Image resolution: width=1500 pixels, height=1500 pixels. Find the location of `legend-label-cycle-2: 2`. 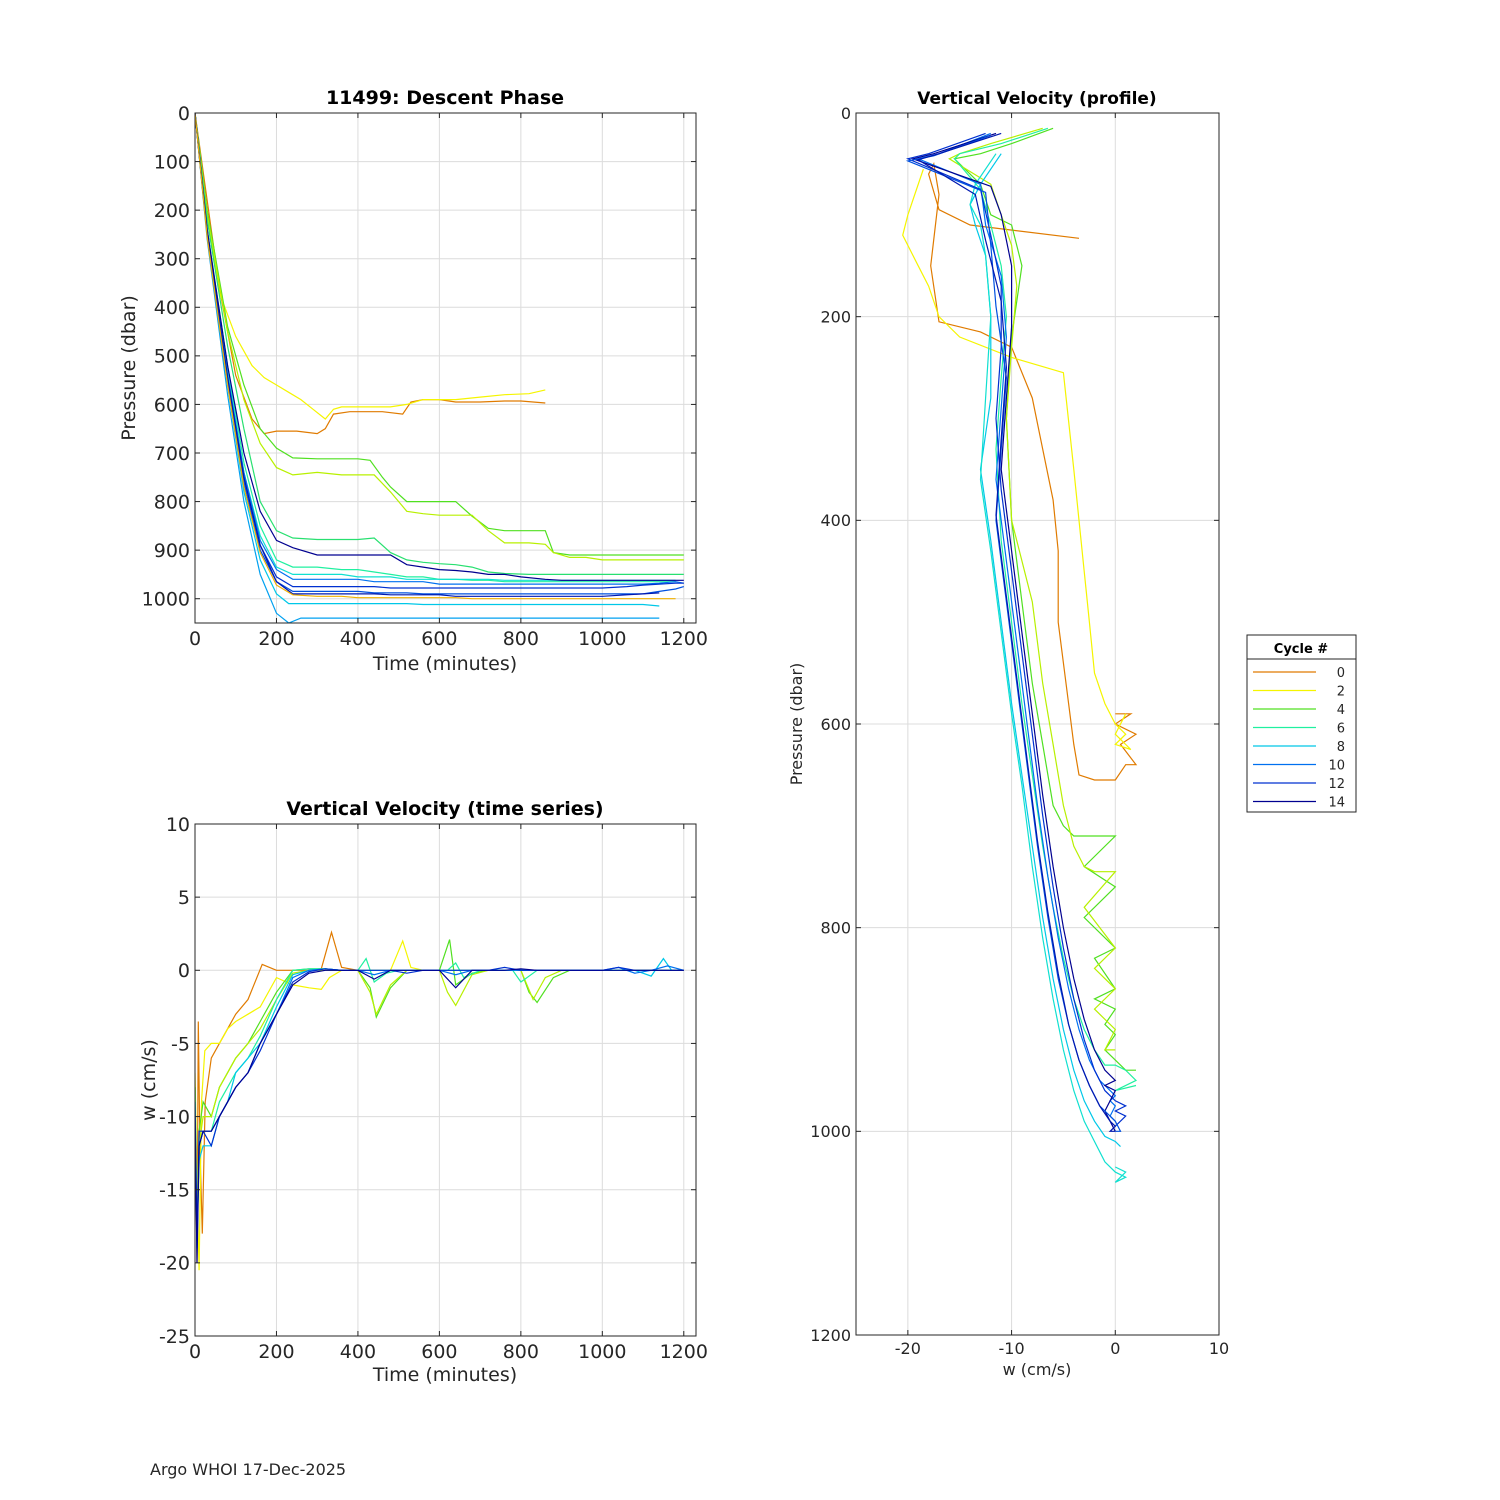

legend-label-cycle-2: 2 is located at coordinates (1341, 692).